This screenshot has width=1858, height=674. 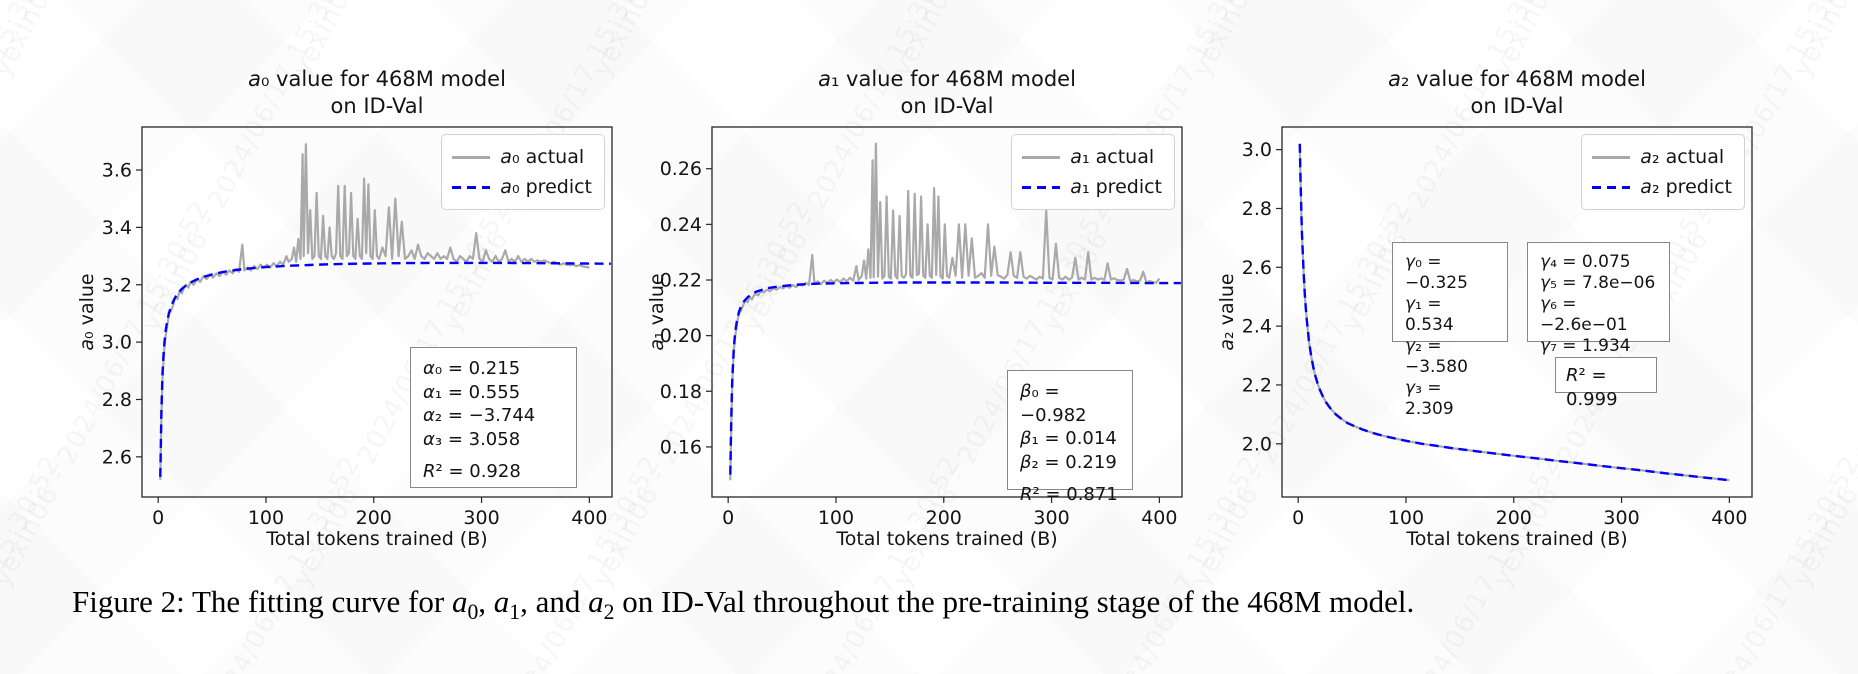 What do you see at coordinates (1592, 387) in the screenshot?
I see `r-squared-line: R² = 0.999` at bounding box center [1592, 387].